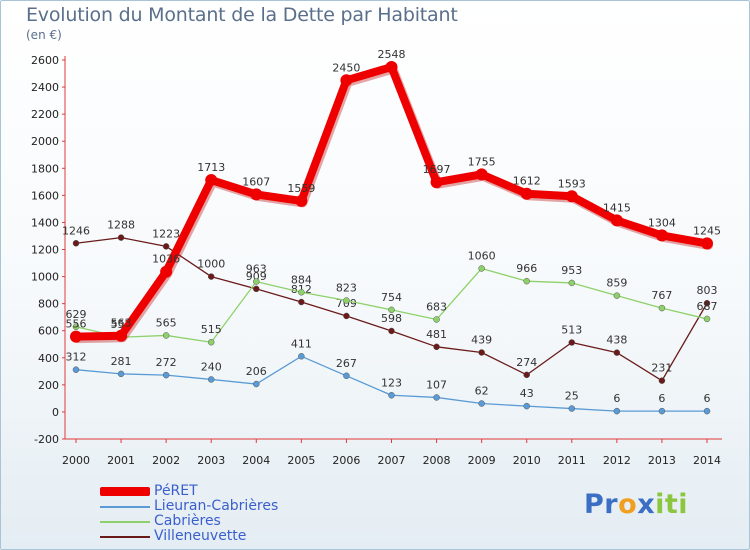 The width and height of the screenshot is (750, 550). What do you see at coordinates (45, 114) in the screenshot?
I see `y-tick-label: 2200` at bounding box center [45, 114].